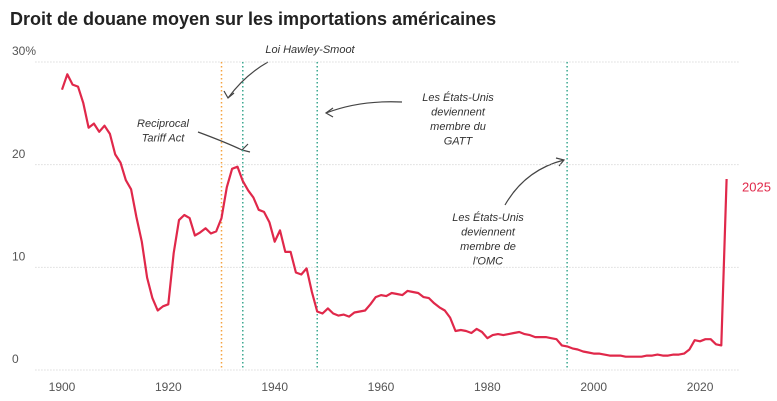 The image size is (777, 401). I want to click on x-tick-label: 1940, so click(274, 387).